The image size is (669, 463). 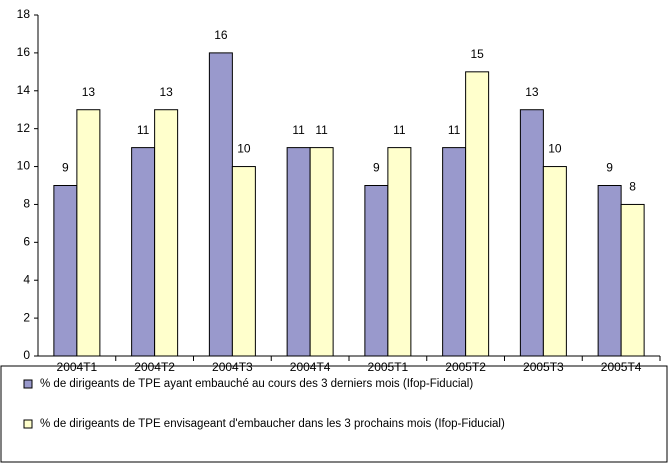 What do you see at coordinates (221, 35) in the screenshot?
I see `data-label: 16` at bounding box center [221, 35].